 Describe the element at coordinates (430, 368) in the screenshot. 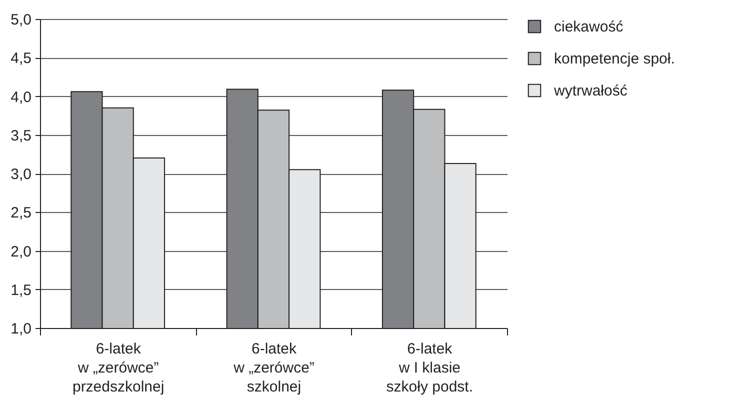

I see `x-tick-label: 6-latek w I klasie szkoły podst.` at that location.